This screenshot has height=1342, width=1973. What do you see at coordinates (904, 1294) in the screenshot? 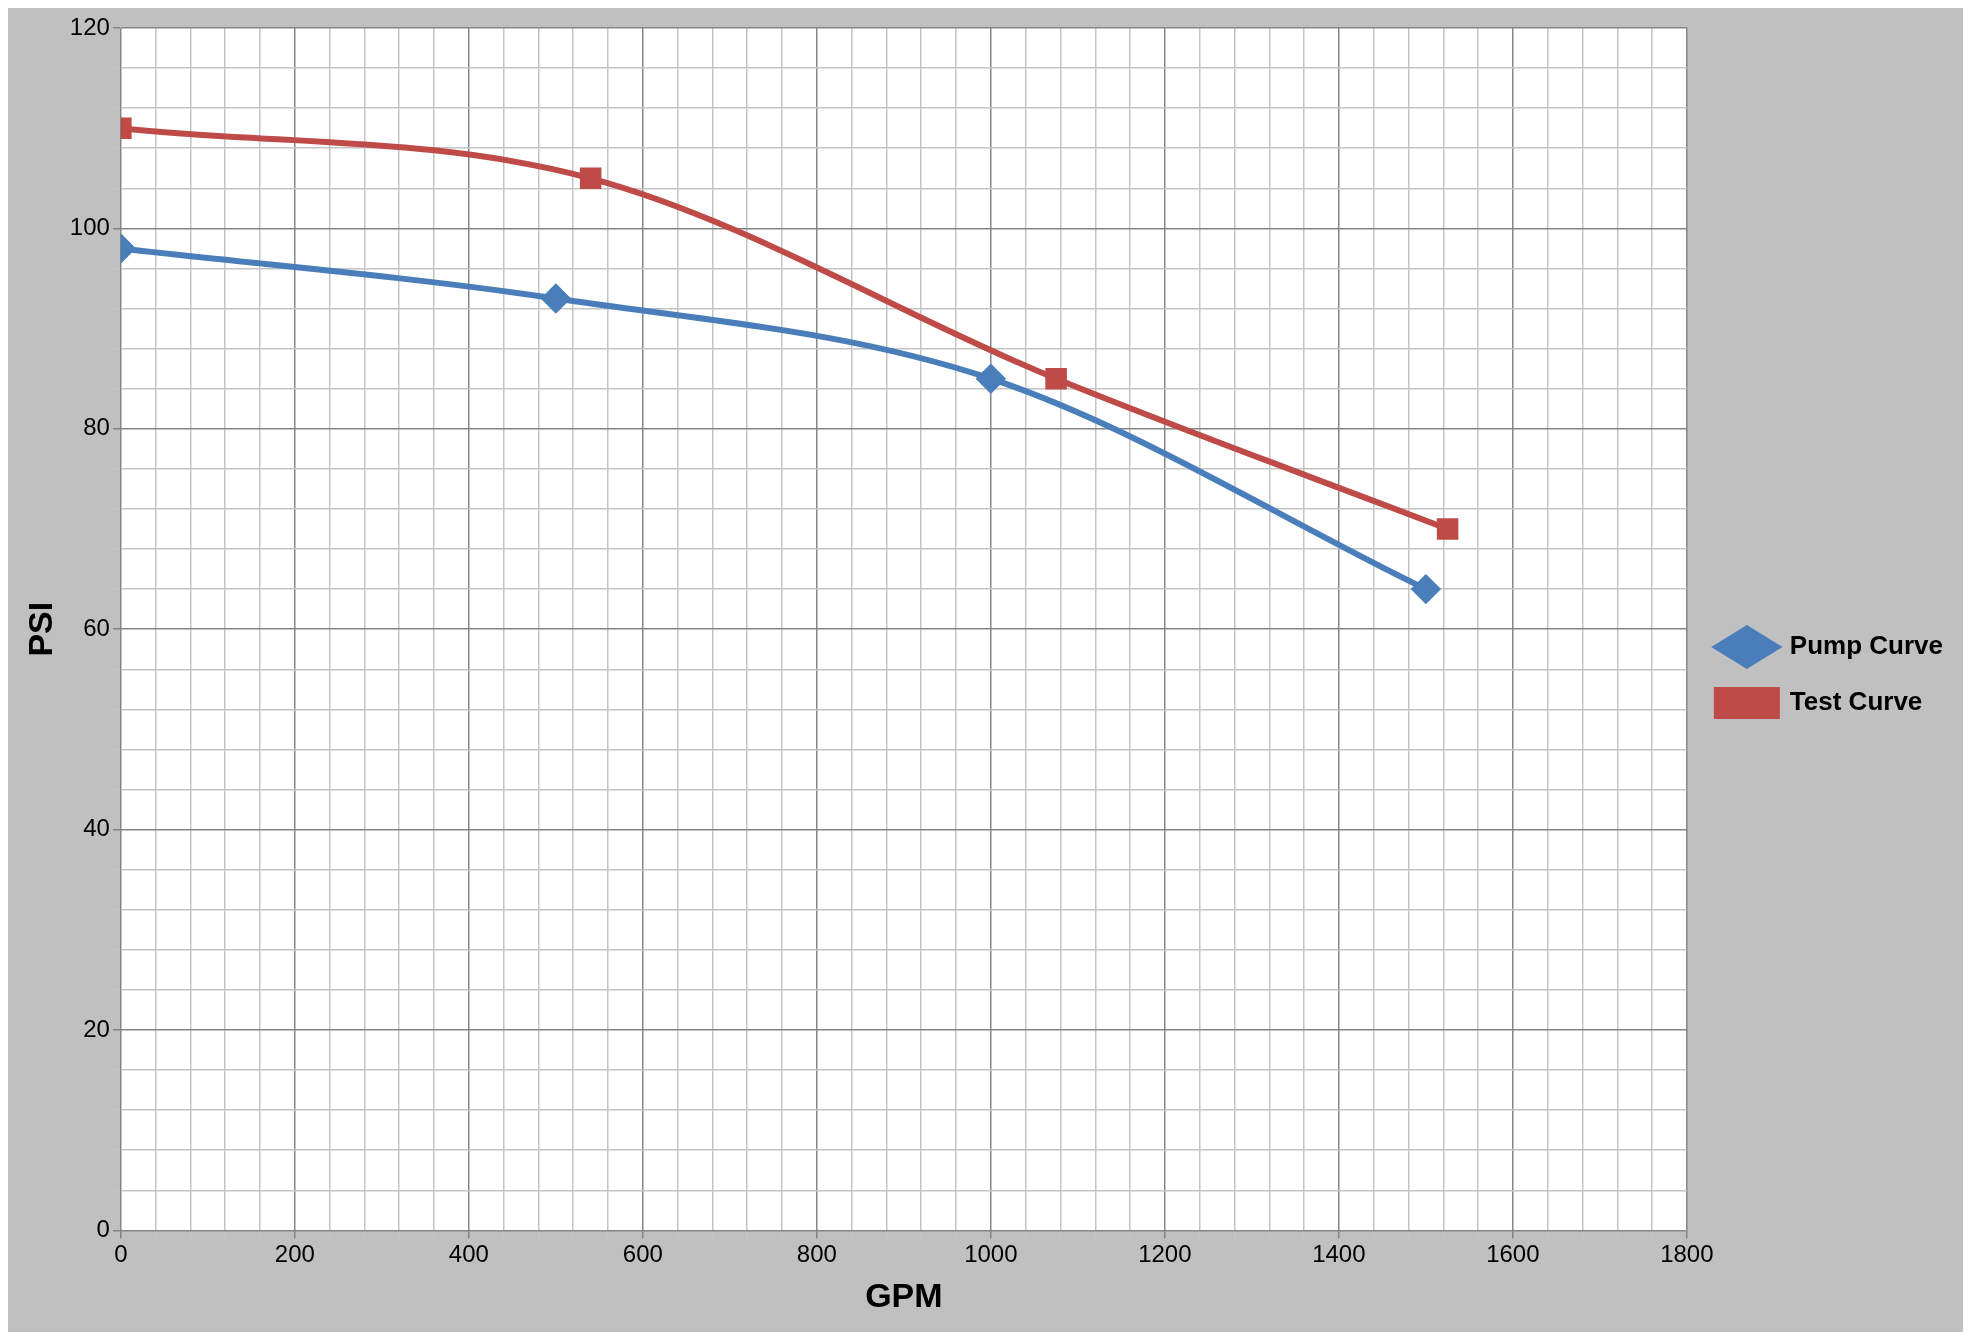
I see `x-axis-title: GPM` at bounding box center [904, 1294].